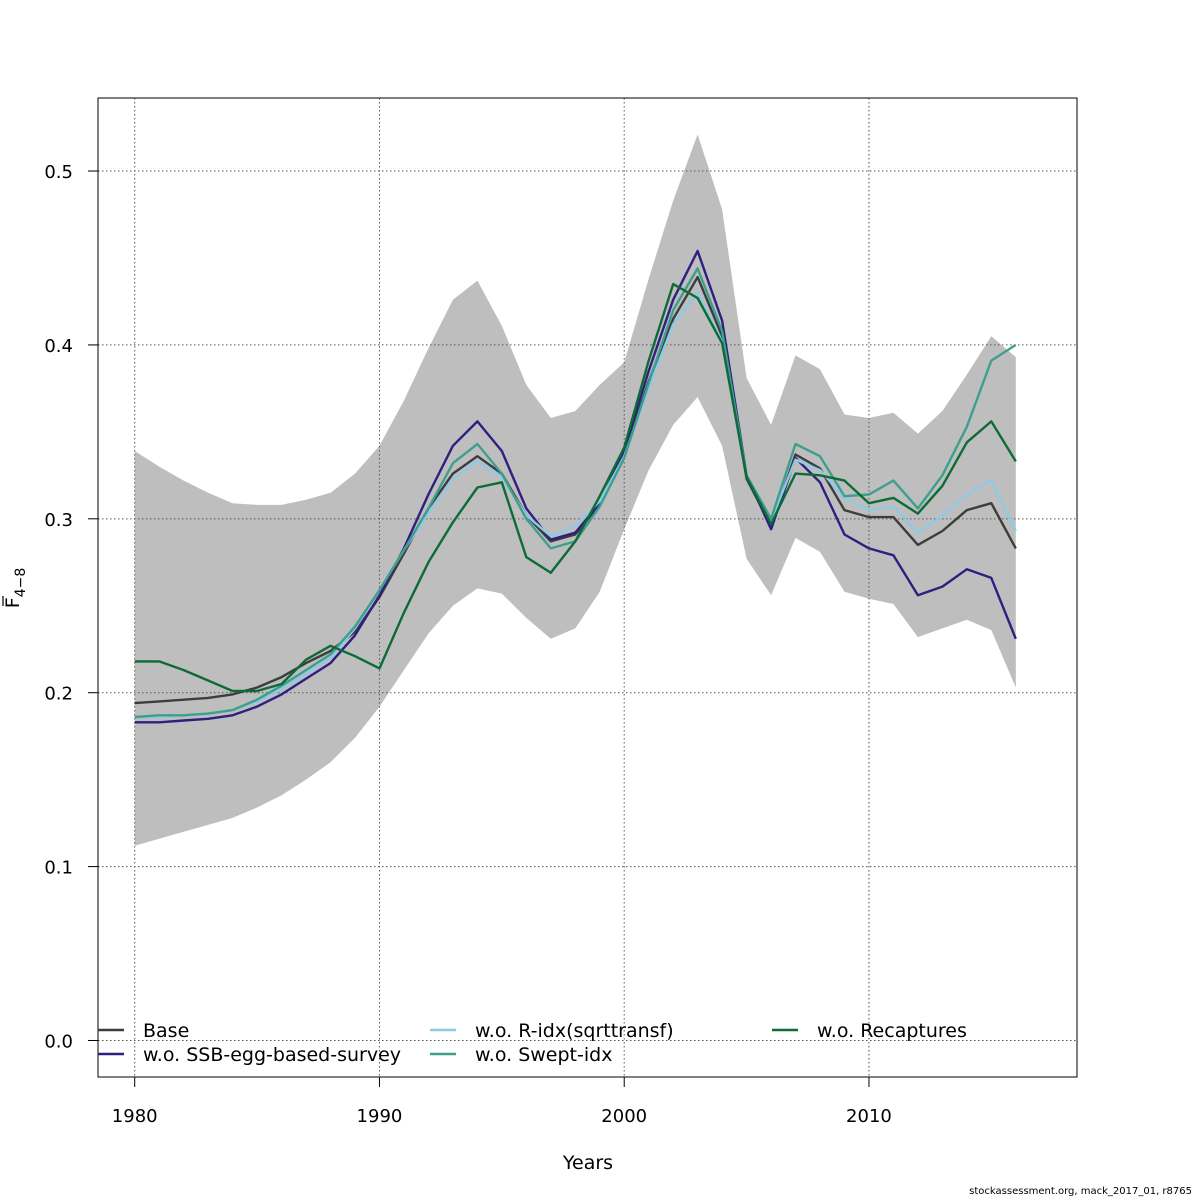  I want to click on legend-label: Base, so click(166, 1031).